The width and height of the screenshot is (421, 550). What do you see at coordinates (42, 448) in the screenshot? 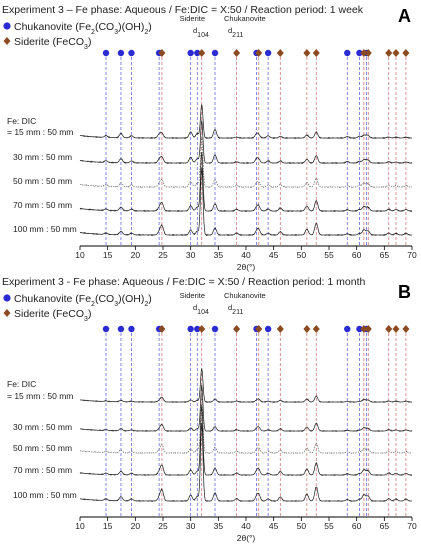
I see `series-label: 50 mm` at bounding box center [42, 448].